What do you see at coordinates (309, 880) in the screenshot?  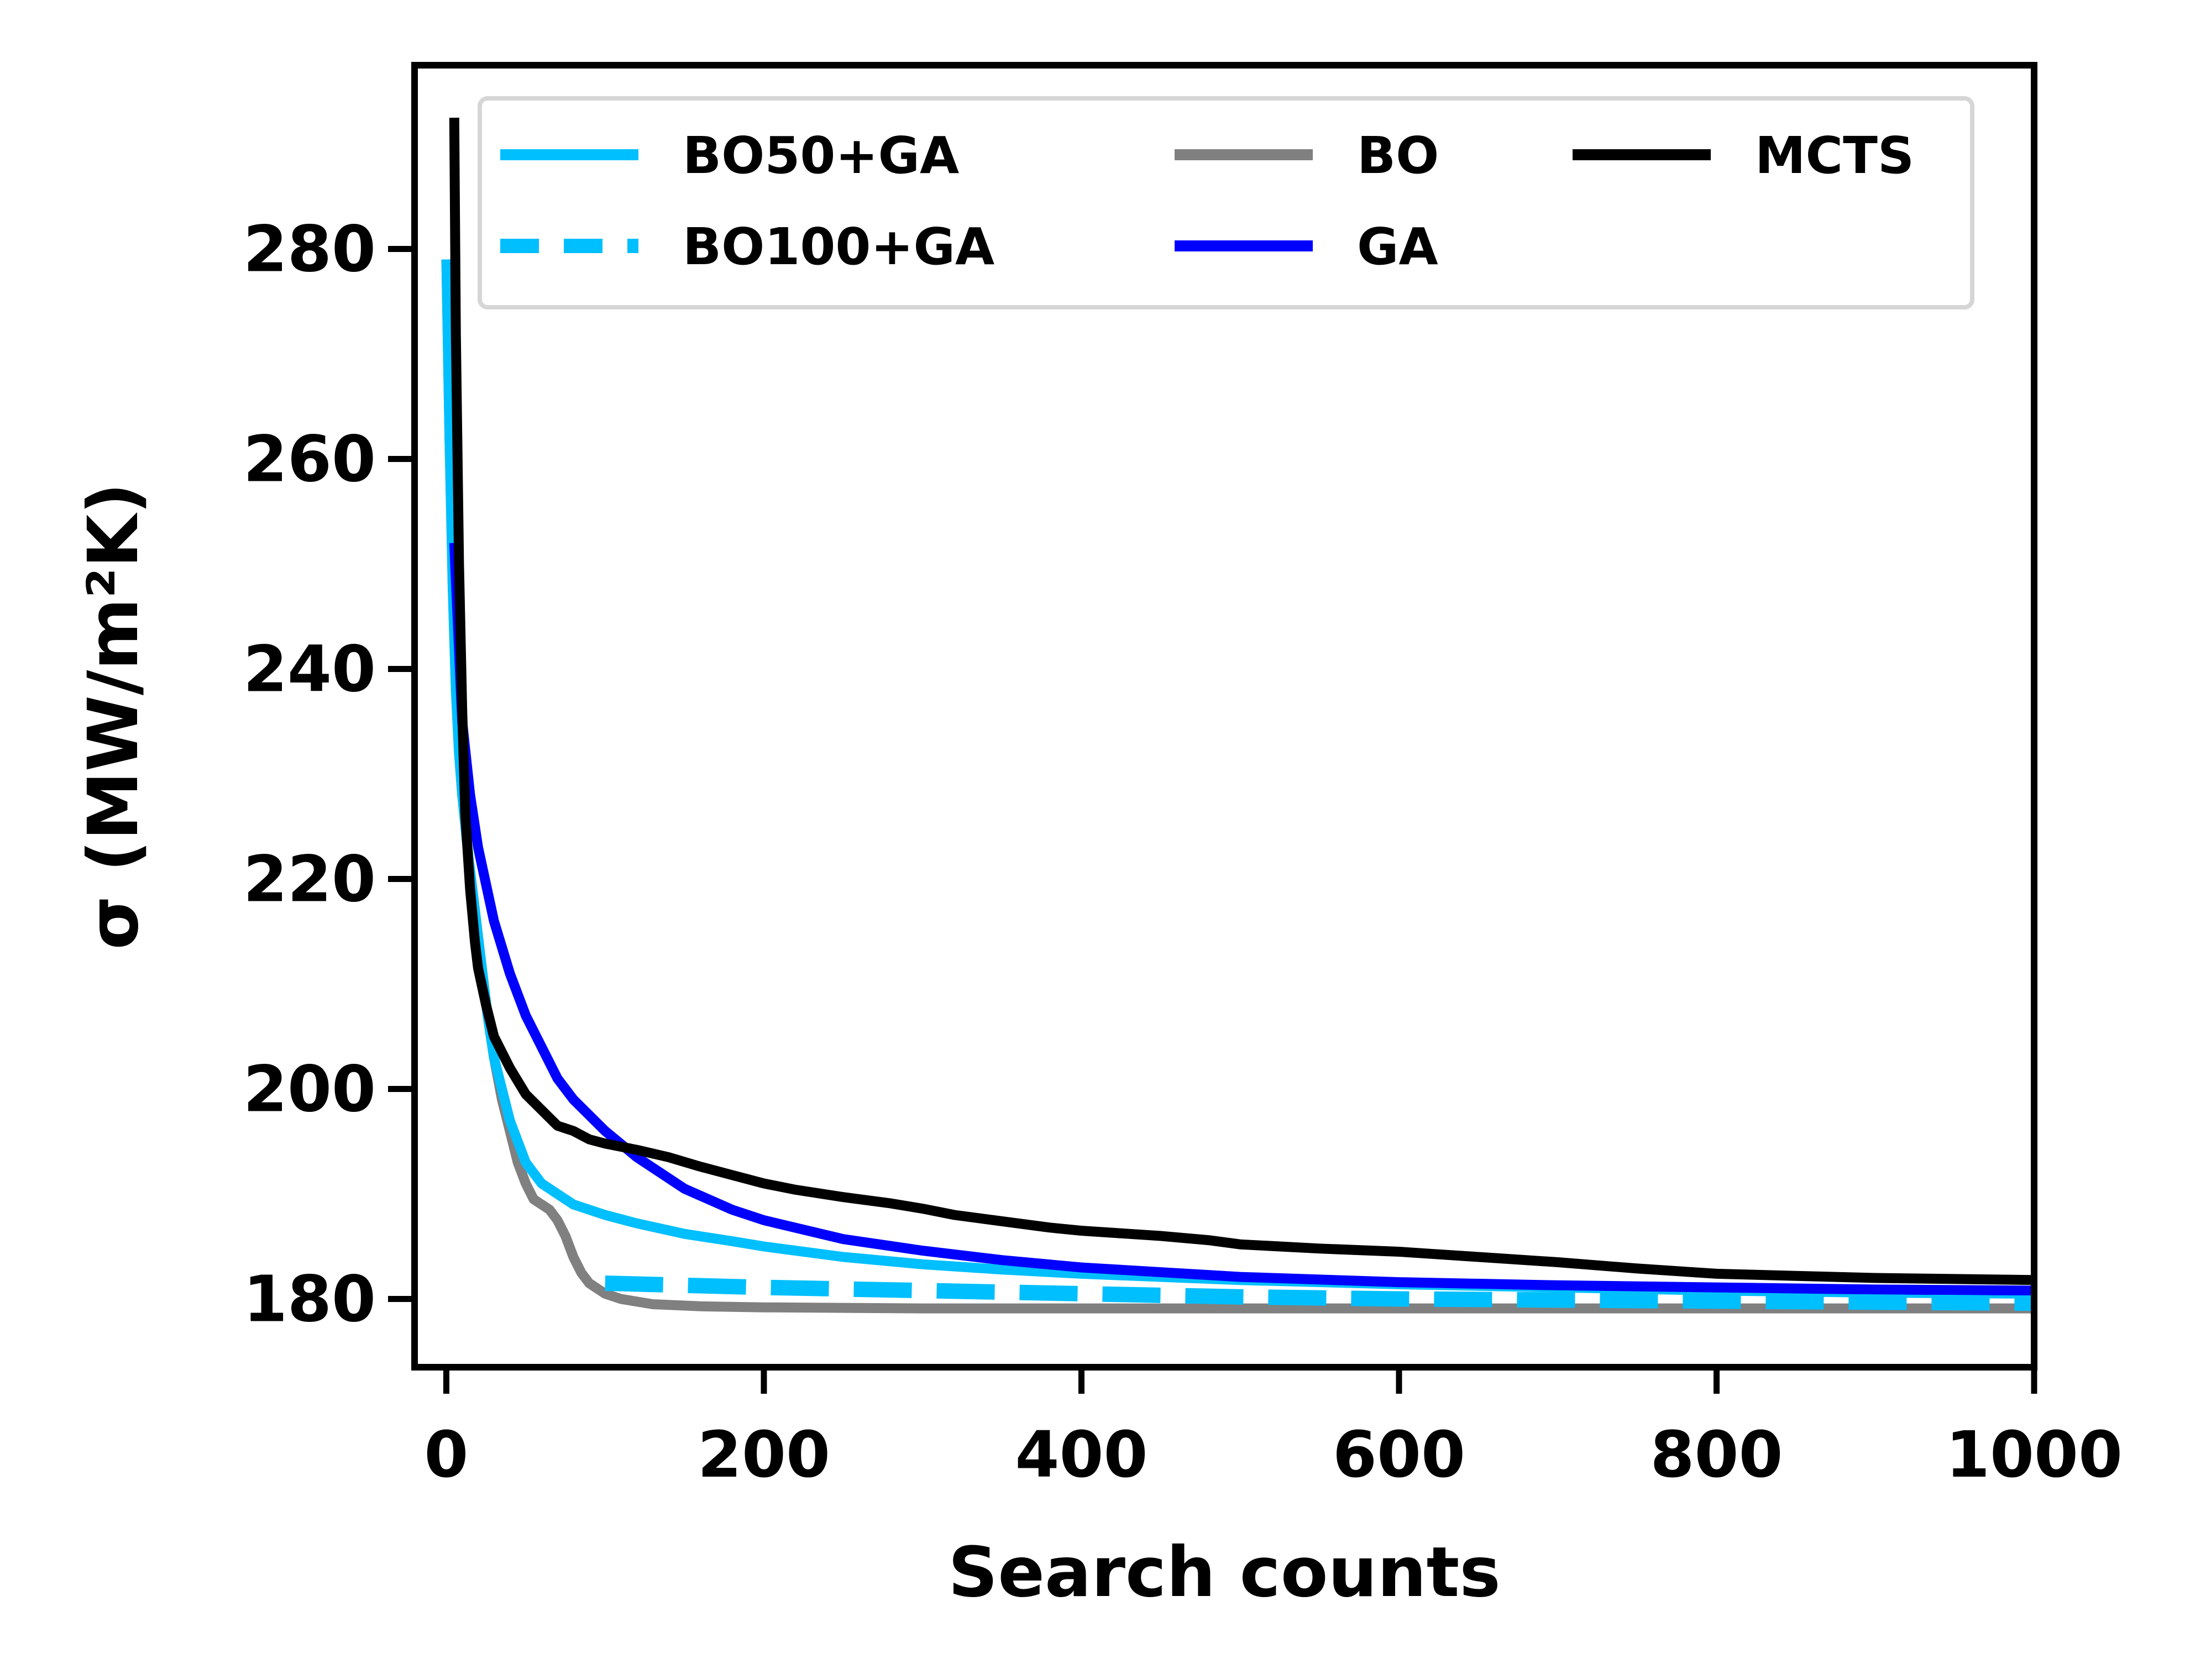 I see `y-tick-label: 220` at bounding box center [309, 880].